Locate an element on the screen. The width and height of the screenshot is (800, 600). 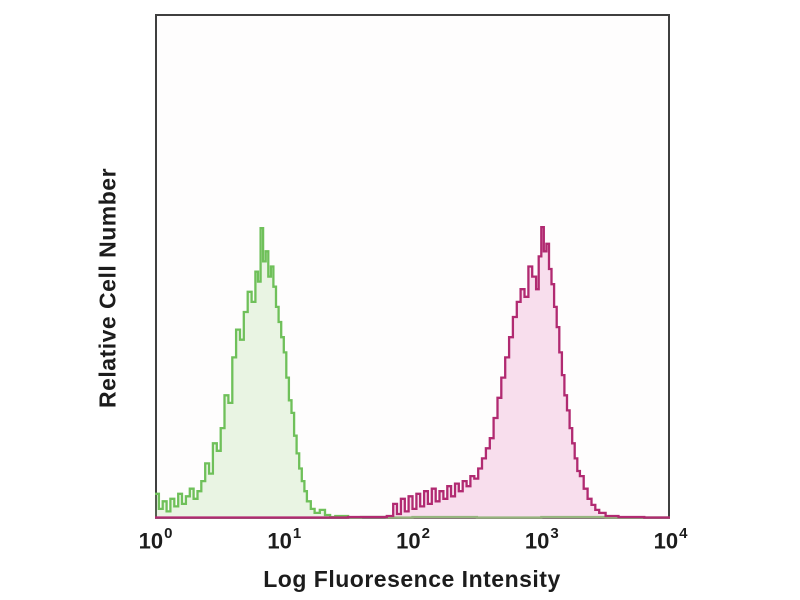
x-tick-10e1: 10¹ is located at coordinates (284, 539).